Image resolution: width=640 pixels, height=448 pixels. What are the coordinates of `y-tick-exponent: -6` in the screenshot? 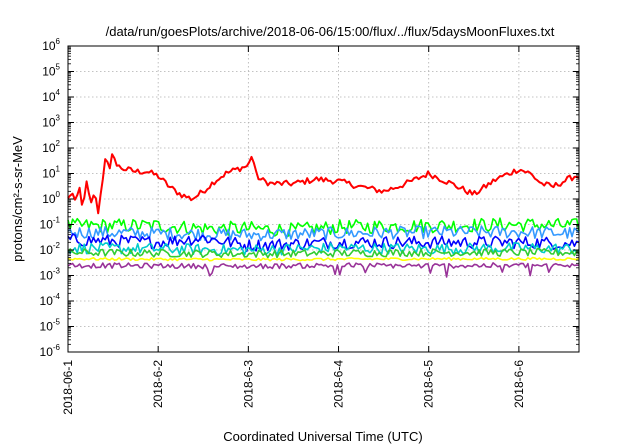 It's located at (57, 347).